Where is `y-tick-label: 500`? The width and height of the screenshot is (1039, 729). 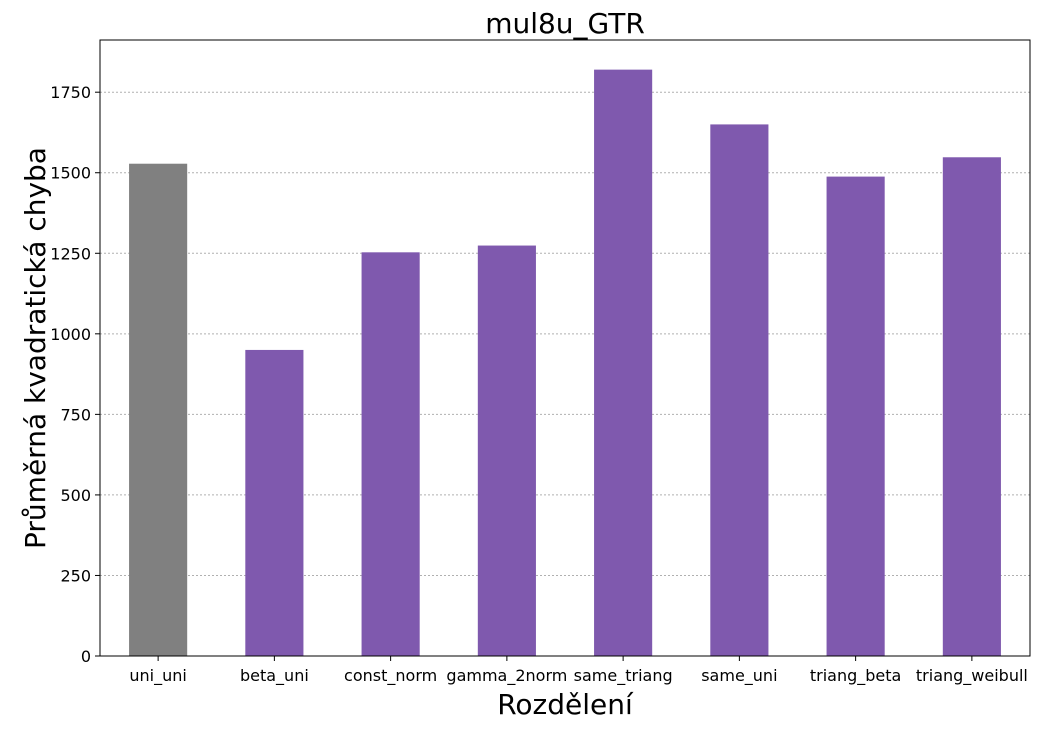
y-tick-label: 500 is located at coordinates (75, 495).